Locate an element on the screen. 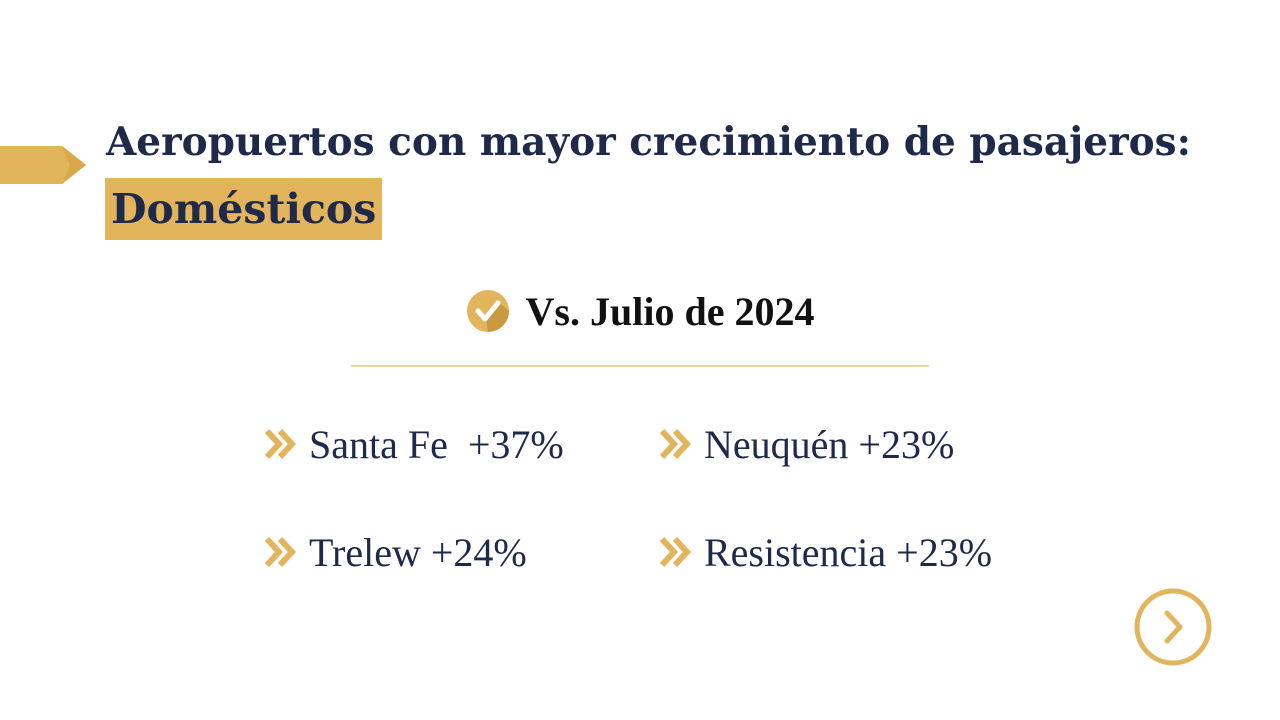 The width and height of the screenshot is (1280, 720). item-label: Santa Fe +37% is located at coordinates (436, 444).